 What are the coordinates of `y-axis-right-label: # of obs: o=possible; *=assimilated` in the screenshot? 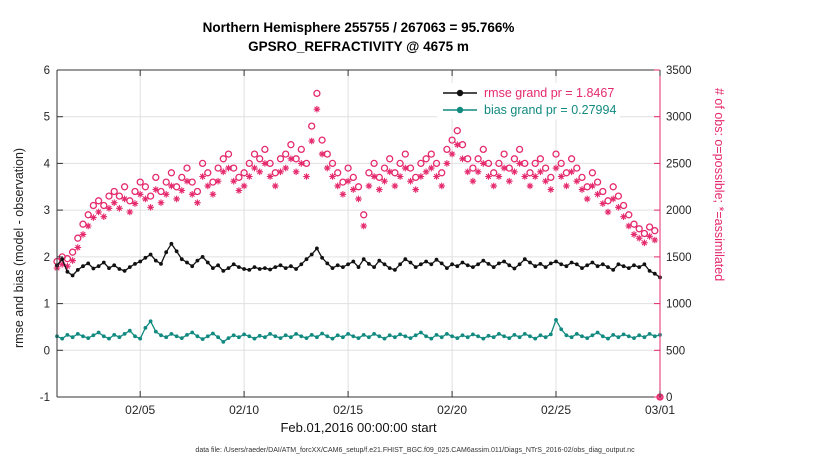 It's located at (719, 185).